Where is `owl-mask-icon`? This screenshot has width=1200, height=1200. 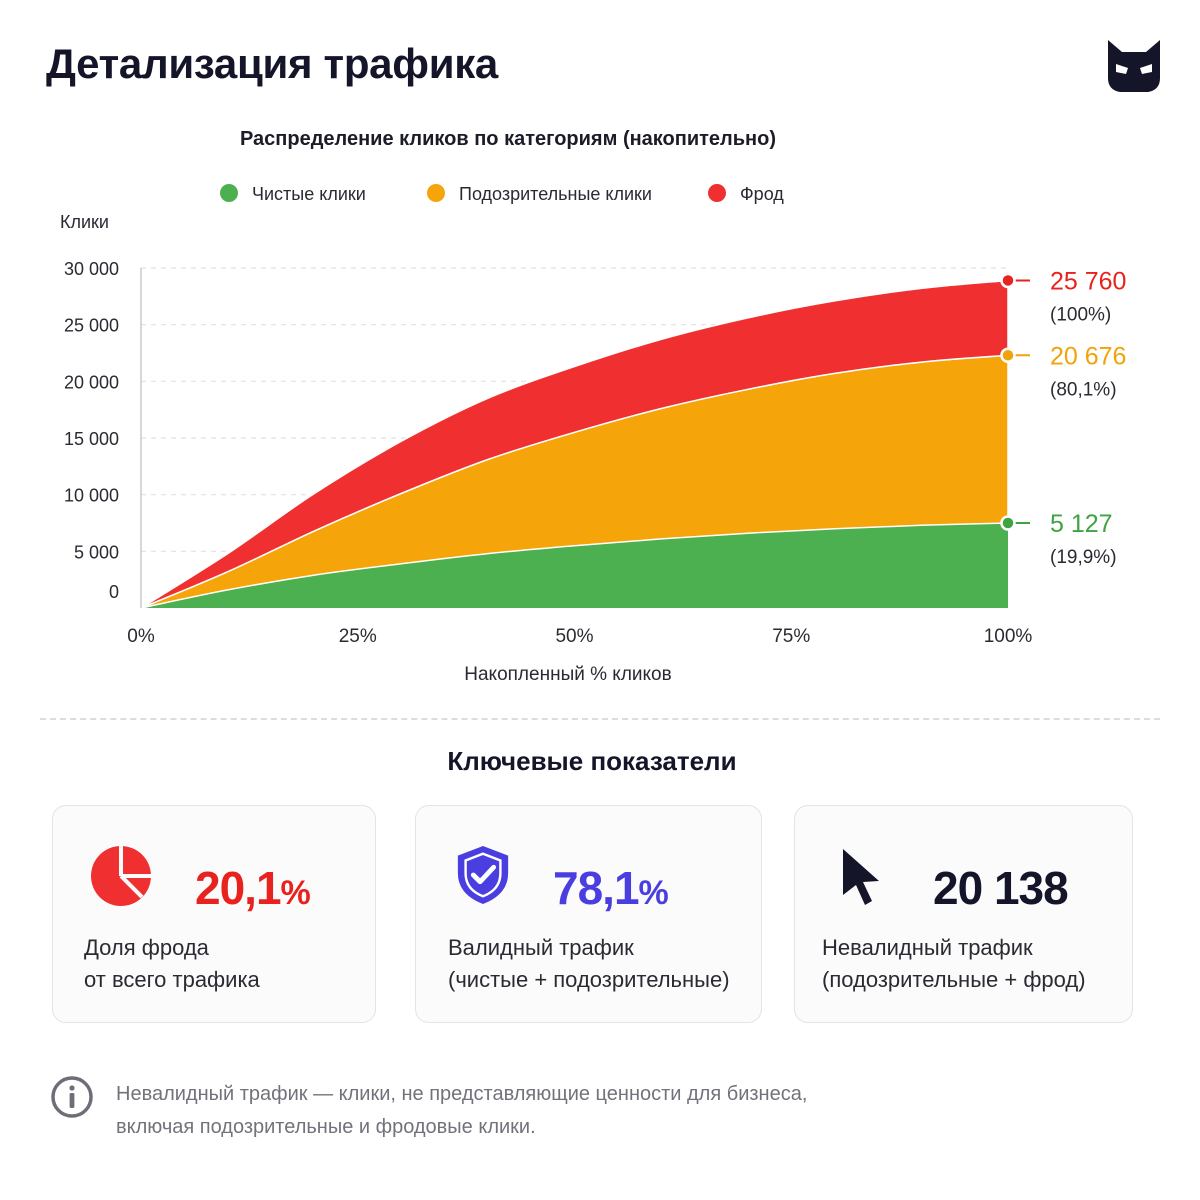 owl-mask-icon is located at coordinates (1134, 66).